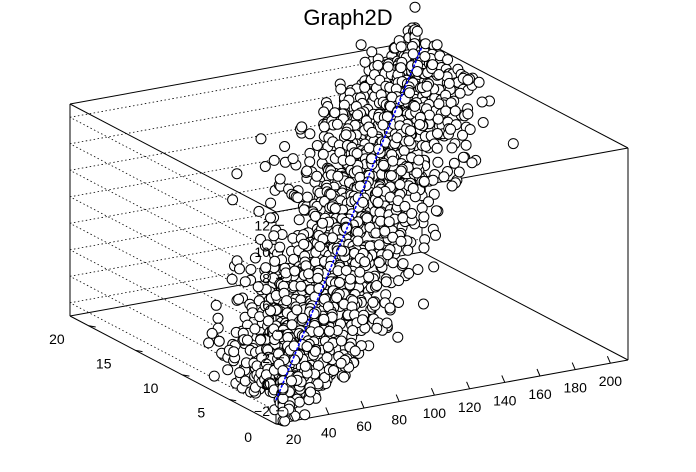 Image resolution: width=696 pixels, height=472 pixels. Describe the element at coordinates (266, 305) in the screenshot. I see `z-tick-label: 6` at that location.